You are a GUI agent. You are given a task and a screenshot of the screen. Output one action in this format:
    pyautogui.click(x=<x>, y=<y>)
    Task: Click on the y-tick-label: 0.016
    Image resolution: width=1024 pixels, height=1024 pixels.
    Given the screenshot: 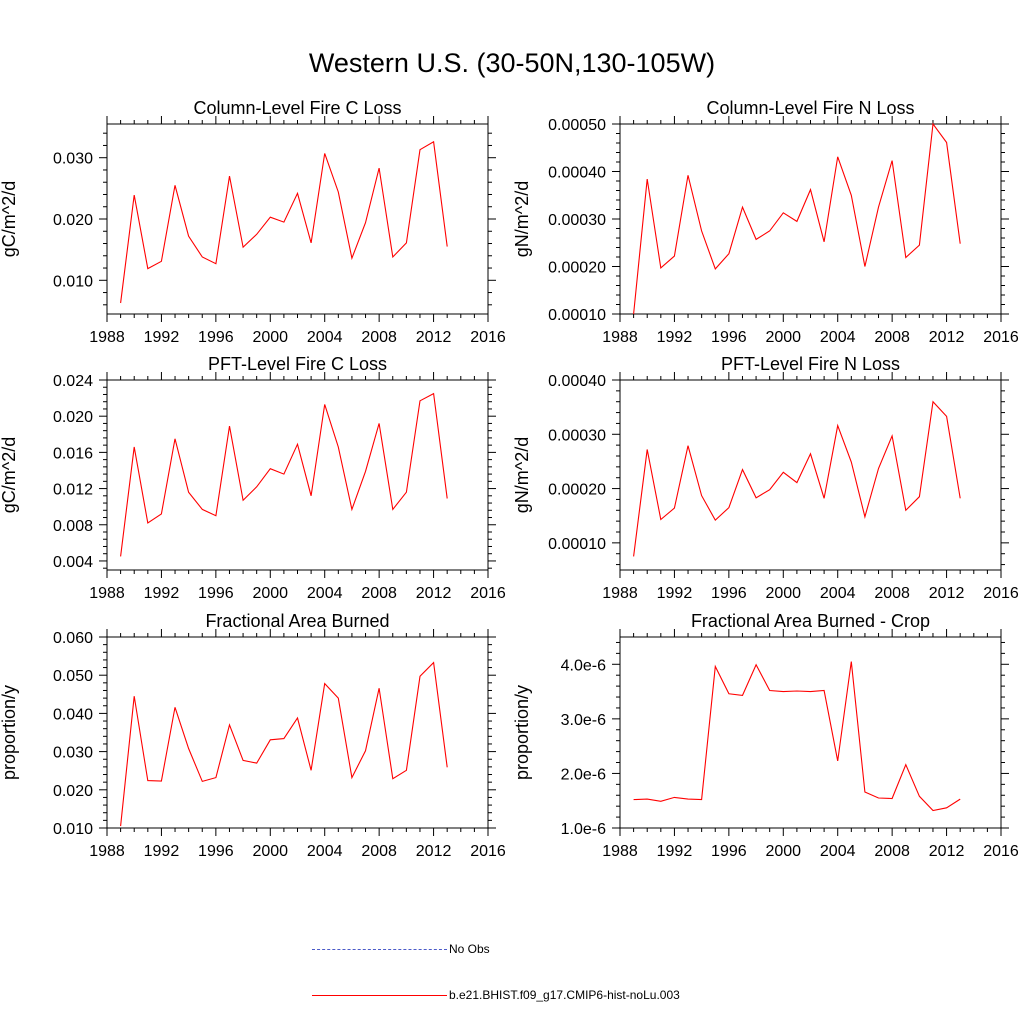 What is the action you would take?
    pyautogui.click(x=73, y=453)
    